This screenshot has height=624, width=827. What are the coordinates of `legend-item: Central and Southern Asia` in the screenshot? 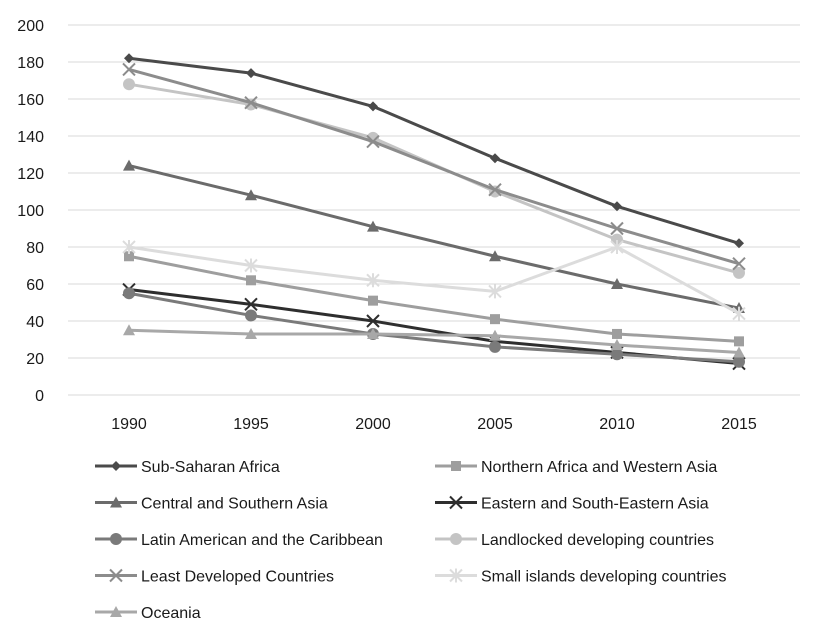 It's located at (211, 504).